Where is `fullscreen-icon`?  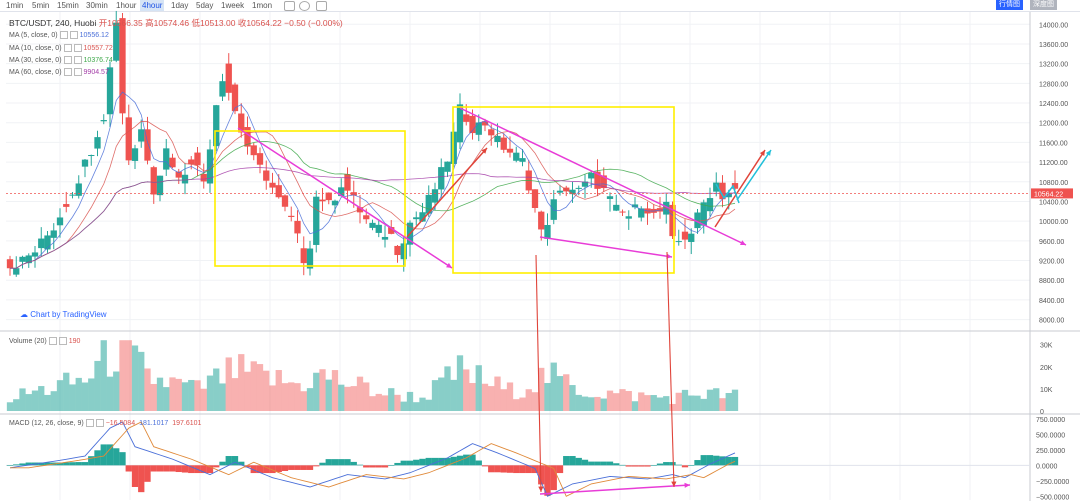 fullscreen-icon is located at coordinates (321, 6).